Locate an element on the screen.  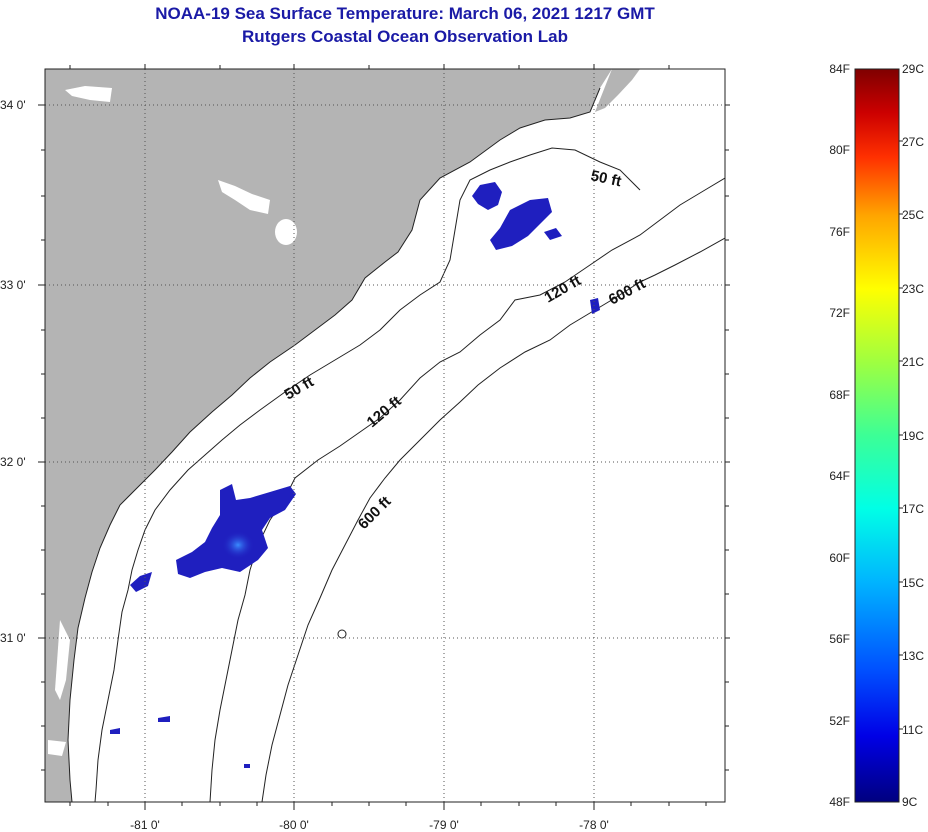
lat-label-31: 31 0' is located at coordinates (13, 638).